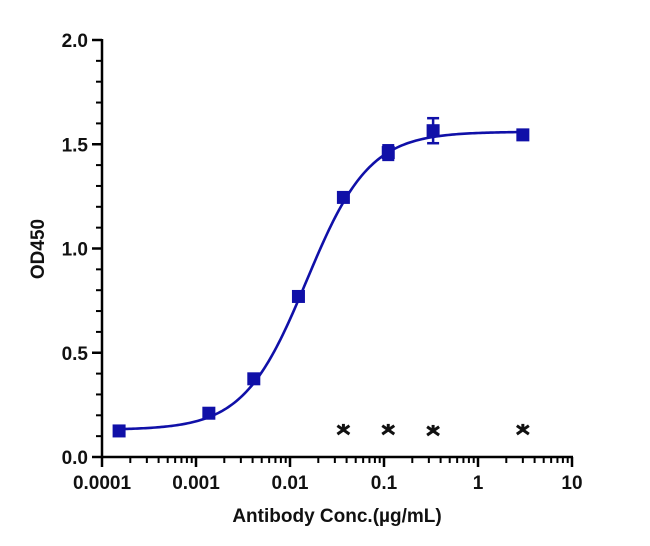  I want to click on x-axis-title: Antibody Conc.(µg/mL), so click(336, 516).